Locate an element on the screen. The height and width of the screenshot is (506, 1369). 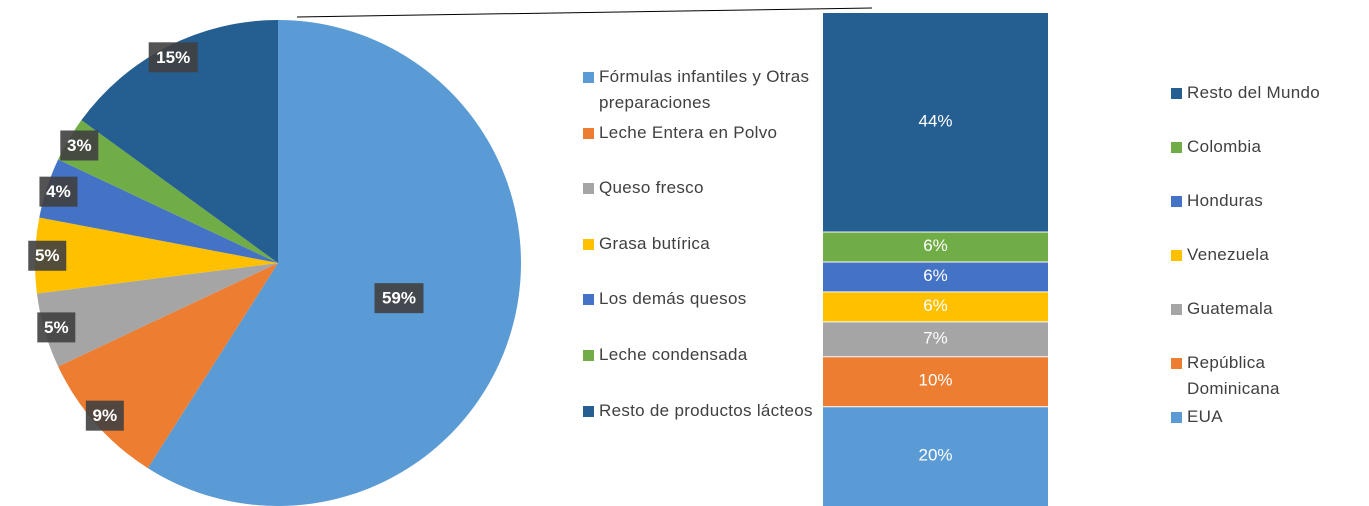
legend-entry: EUA is located at coordinates (1254, 417).